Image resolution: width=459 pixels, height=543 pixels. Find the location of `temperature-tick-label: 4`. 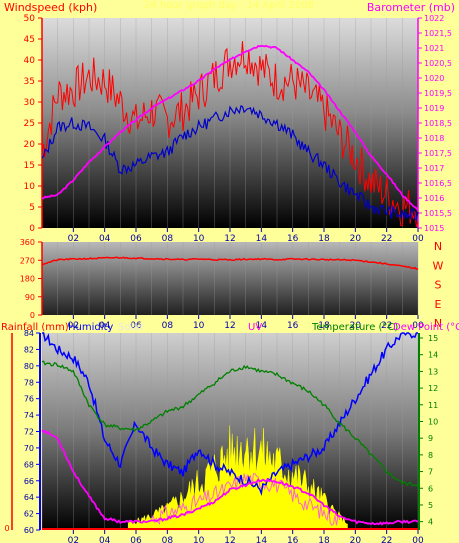

temperature-tick-label: 4 is located at coordinates (430, 522).